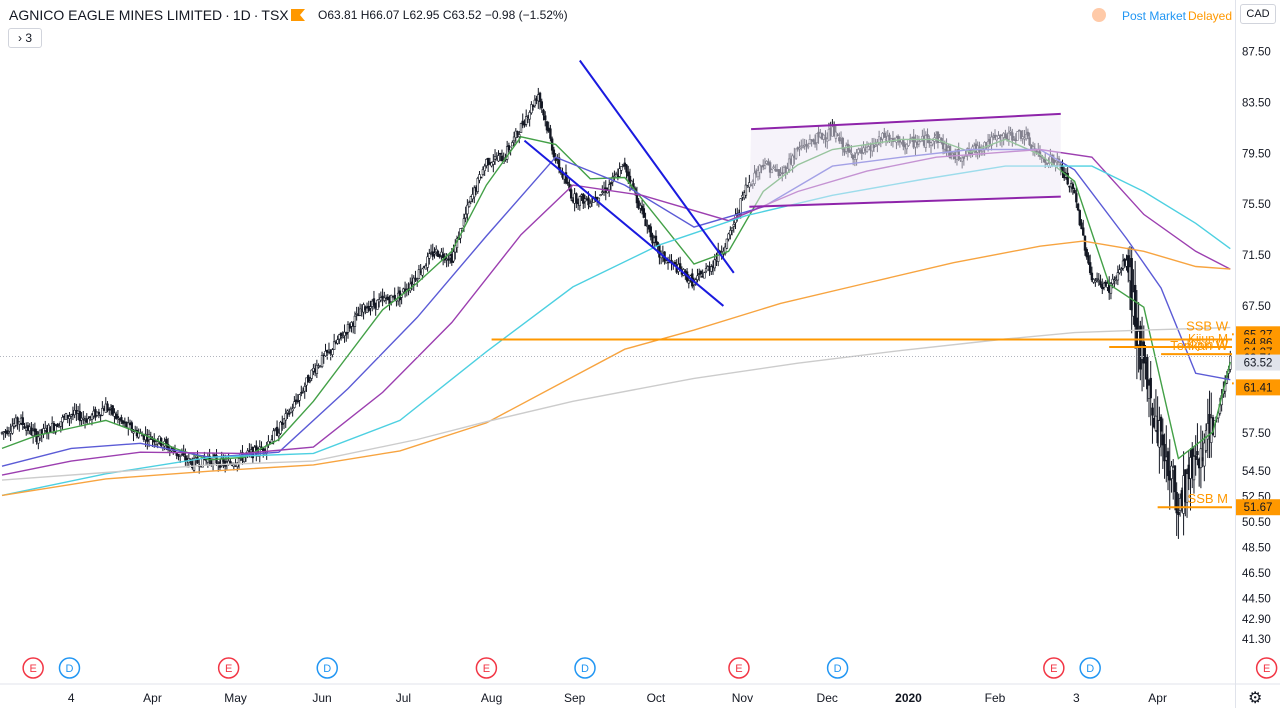 The image size is (1280, 708). I want to click on symbol-title: AGNICO EAGLE MINES LIMITED · 1D · TSX, so click(149, 15).